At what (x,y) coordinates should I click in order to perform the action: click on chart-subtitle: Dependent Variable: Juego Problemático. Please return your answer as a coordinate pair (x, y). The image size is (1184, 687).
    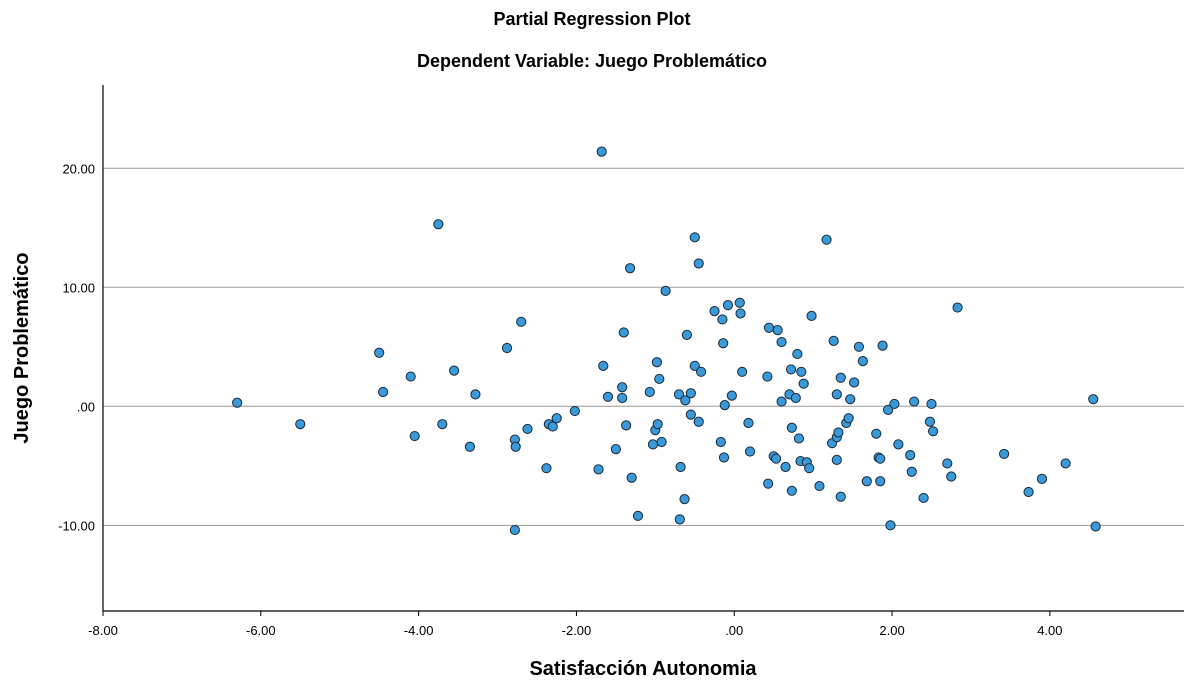
    Looking at the image, I should click on (592, 61).